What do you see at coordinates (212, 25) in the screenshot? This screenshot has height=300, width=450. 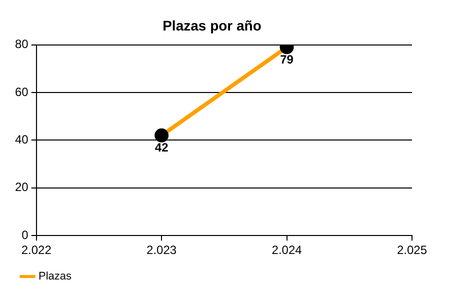 I see `chart-title: Plazas por año` at bounding box center [212, 25].